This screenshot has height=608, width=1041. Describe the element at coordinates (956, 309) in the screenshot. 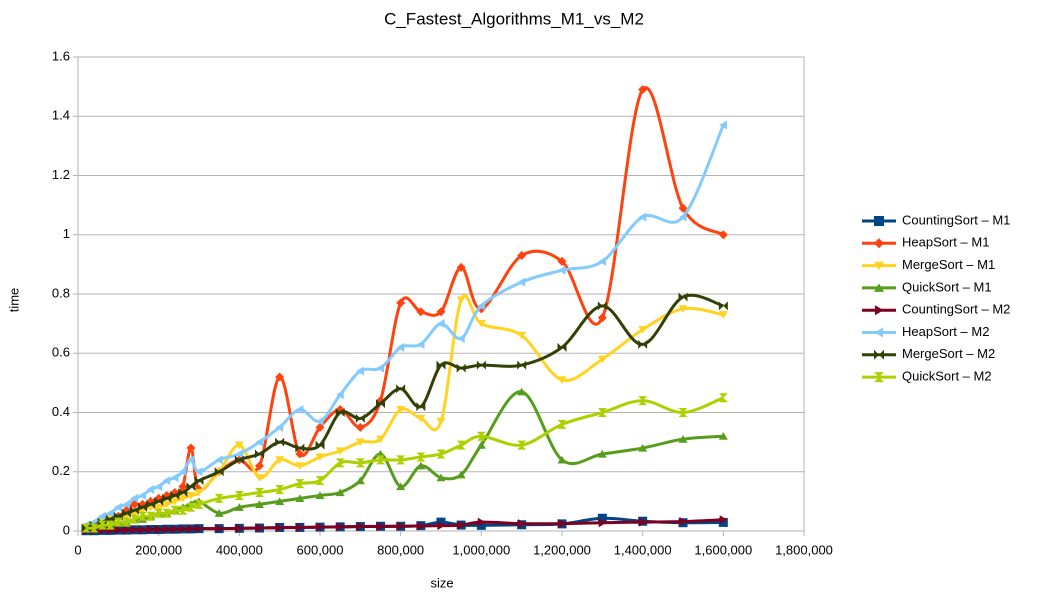

I see `legend-label: CountingSort – M2` at that location.